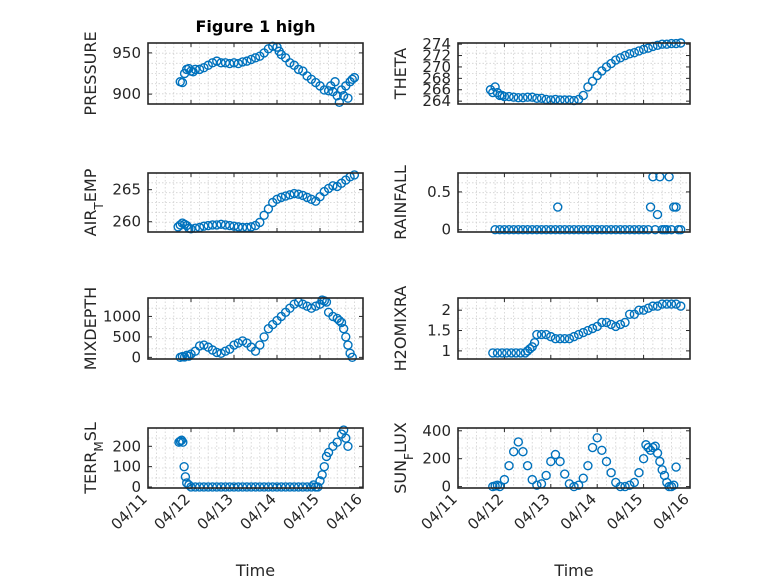 The height and width of the screenshot is (583, 778). What do you see at coordinates (258, 511) in the screenshot?
I see `x-tick-label: 04/14` at bounding box center [258, 511].